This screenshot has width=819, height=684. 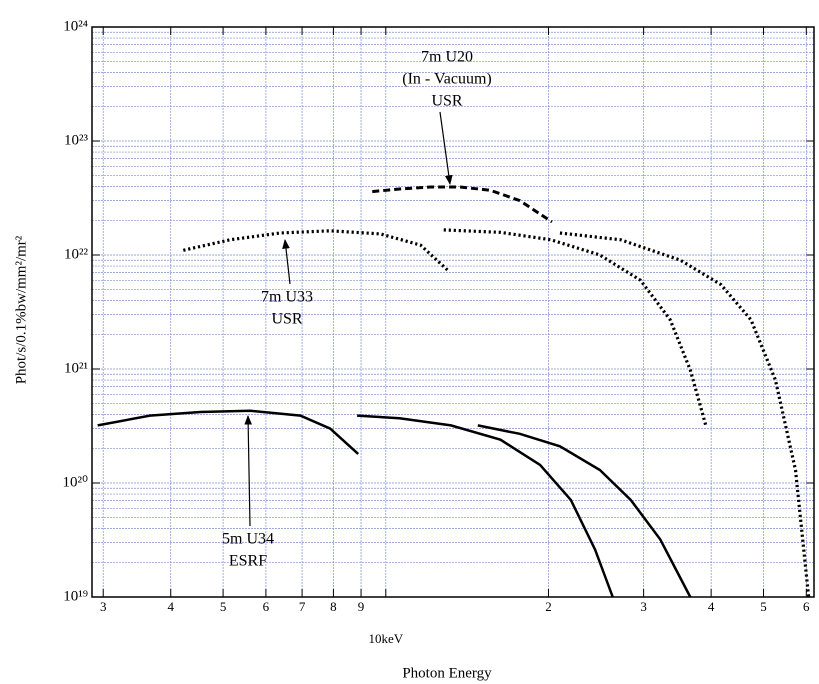 I want to click on x-tick-label: 10keV, so click(x=385, y=638).